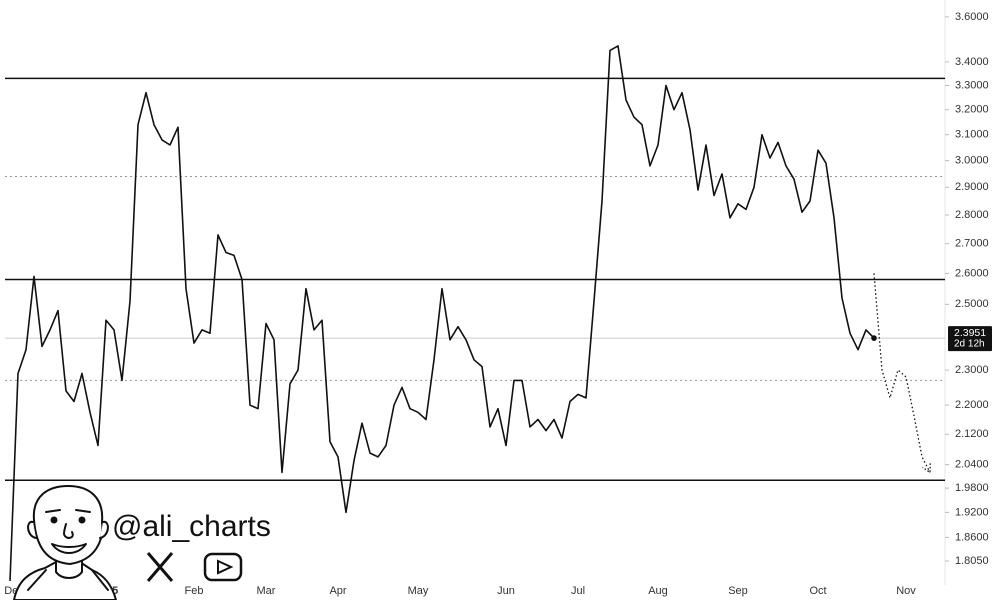 This screenshot has width=1000, height=600. What do you see at coordinates (68, 580) in the screenshot?
I see `avatar-collar` at bounding box center [68, 580].